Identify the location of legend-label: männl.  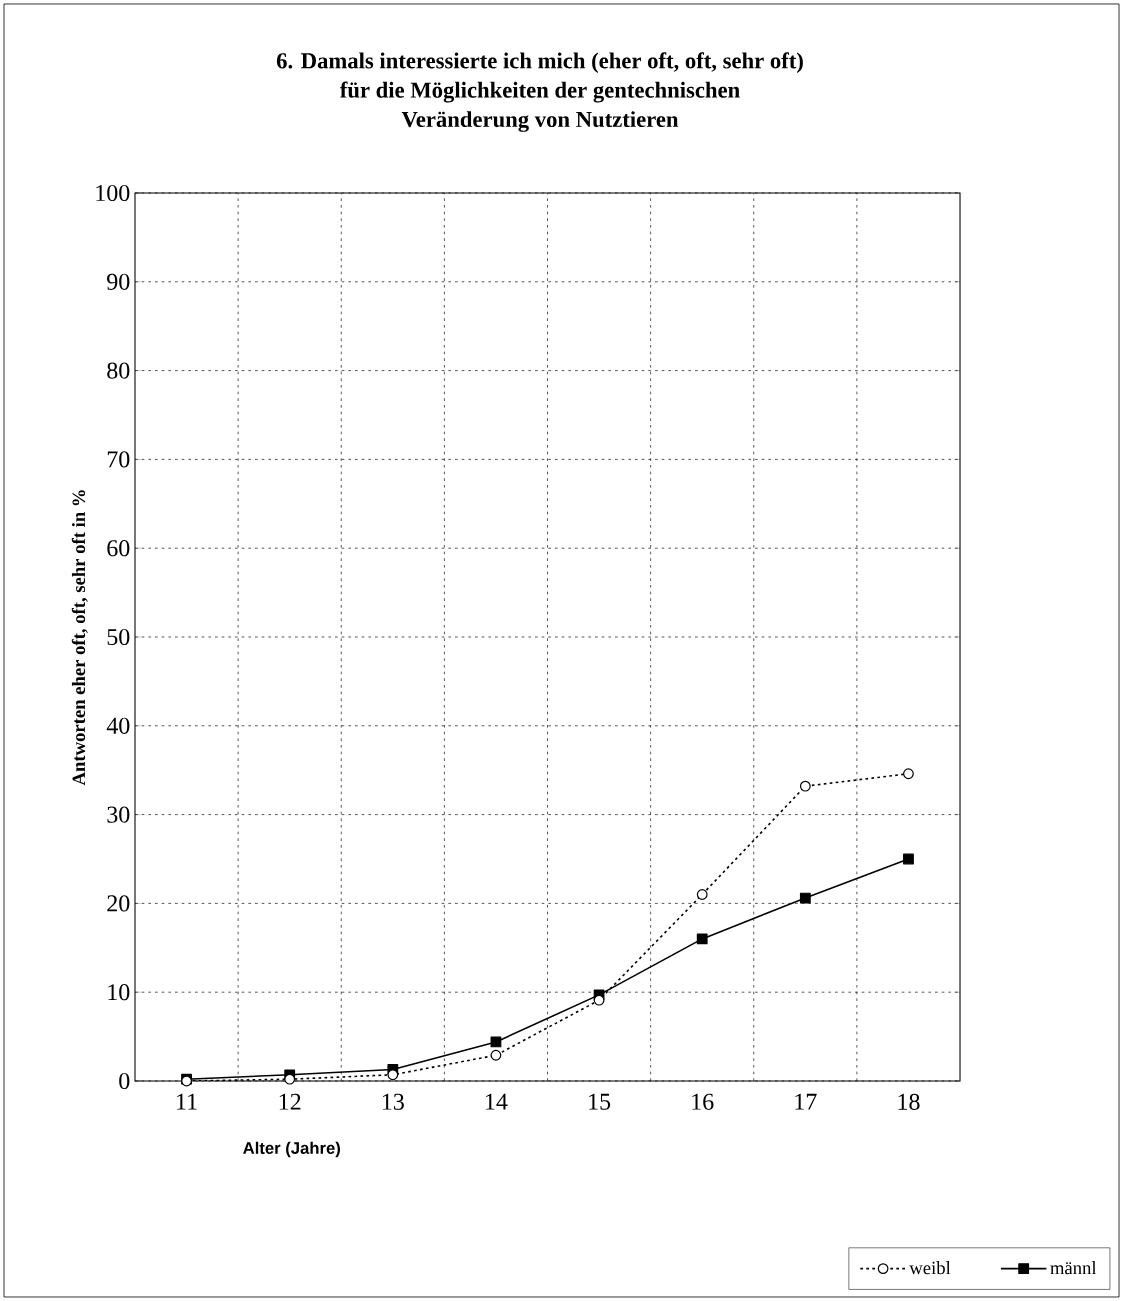
(1073, 1268).